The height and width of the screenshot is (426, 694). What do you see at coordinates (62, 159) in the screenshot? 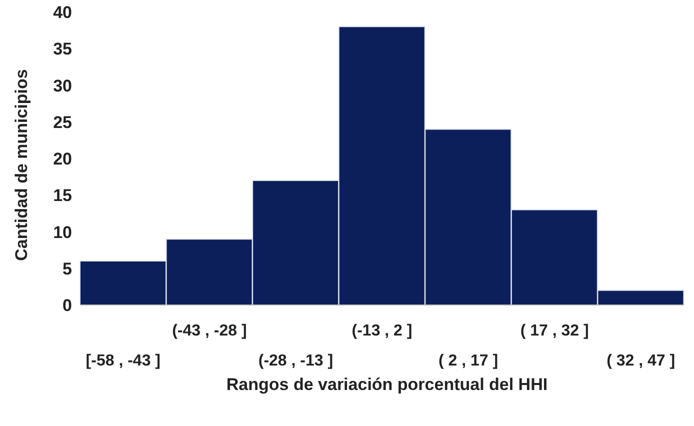
I see `y-tick-label: 20` at bounding box center [62, 159].